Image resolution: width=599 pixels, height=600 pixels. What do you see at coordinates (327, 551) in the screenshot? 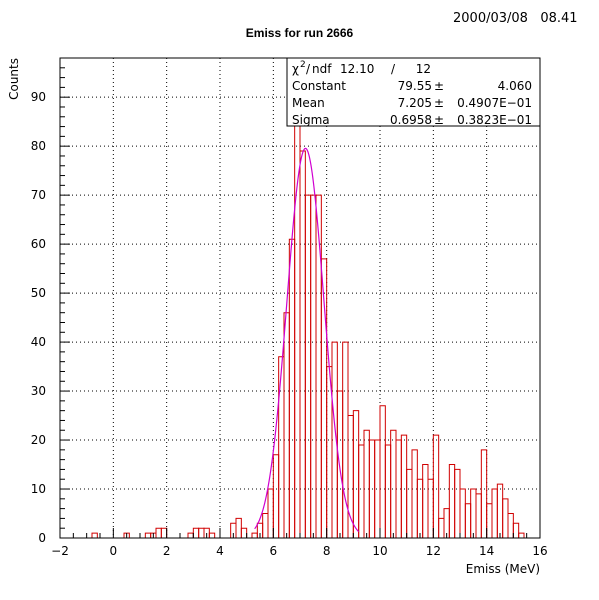
I see `x-tick-label: 8` at bounding box center [327, 551].